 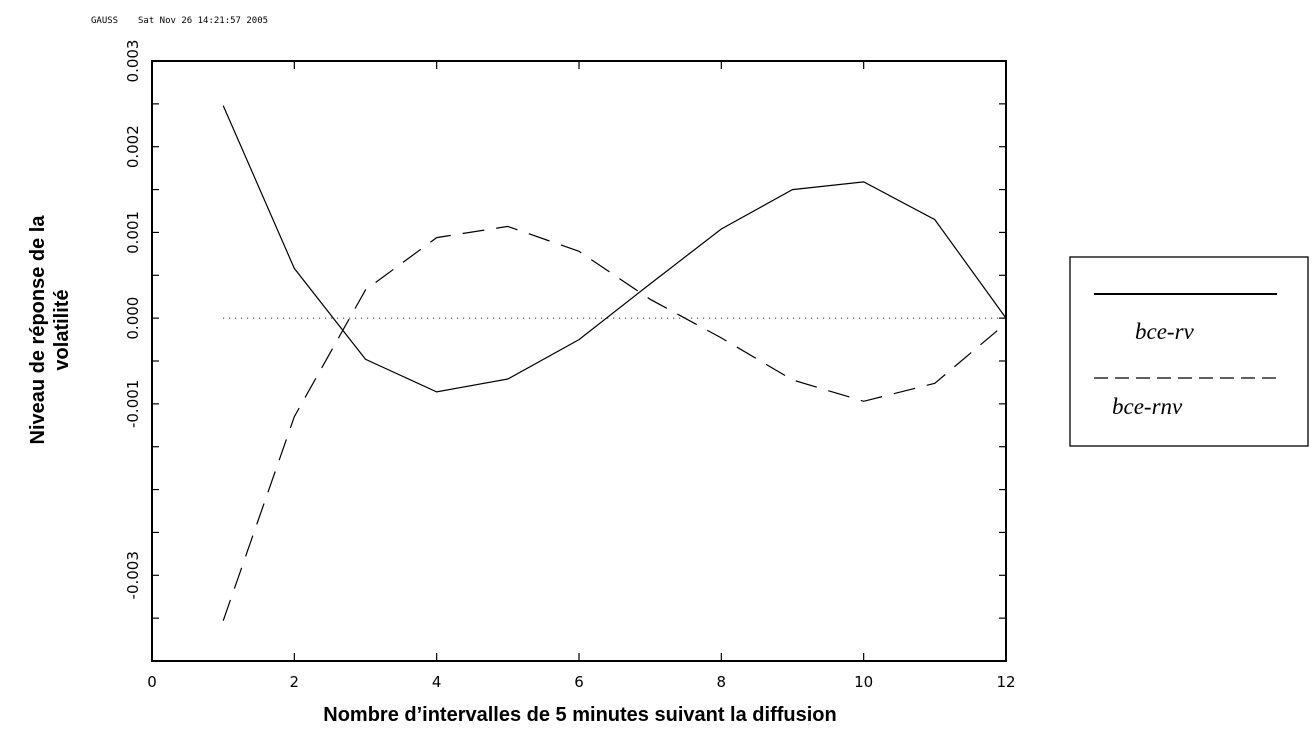 I want to click on y-axis-title-line-1: Niveau de réponse de la, so click(x=38, y=330).